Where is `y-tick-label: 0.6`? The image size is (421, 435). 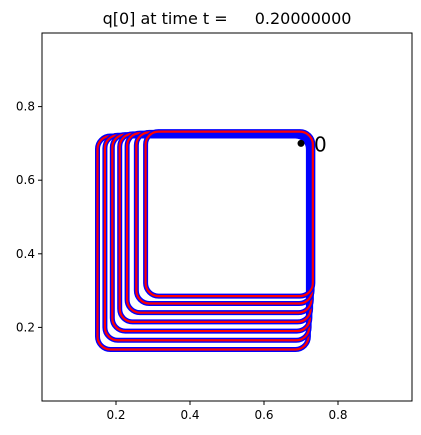
y-tick-label: 0.6 is located at coordinates (25, 180).